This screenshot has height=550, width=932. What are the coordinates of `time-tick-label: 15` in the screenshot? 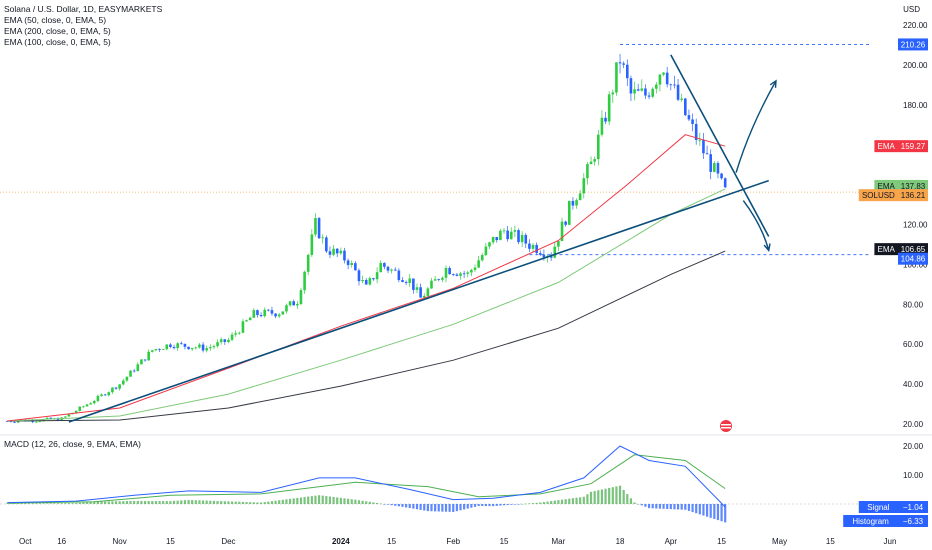 It's located at (170, 541).